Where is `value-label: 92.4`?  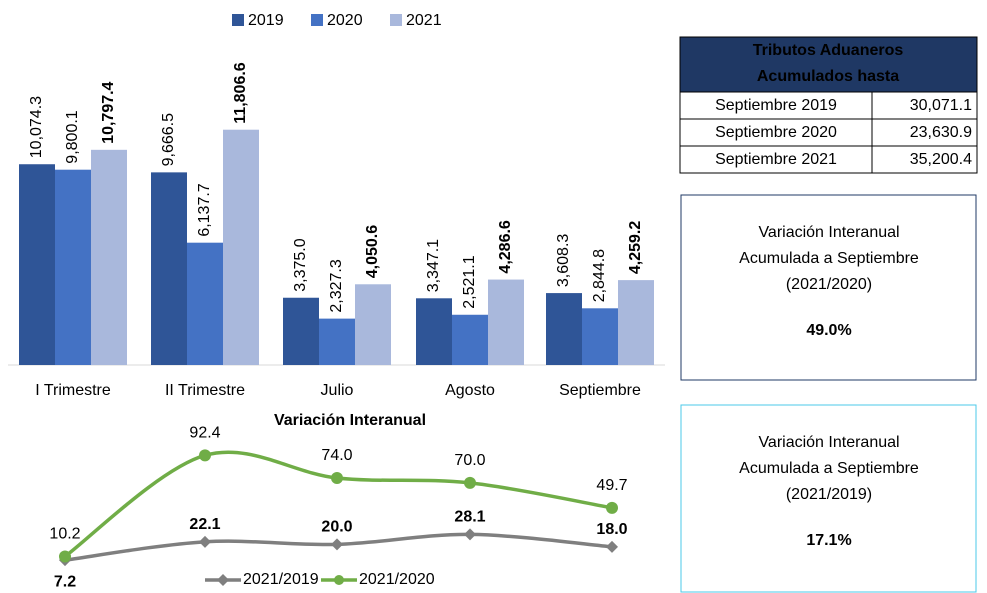 value-label: 92.4 is located at coordinates (204, 433).